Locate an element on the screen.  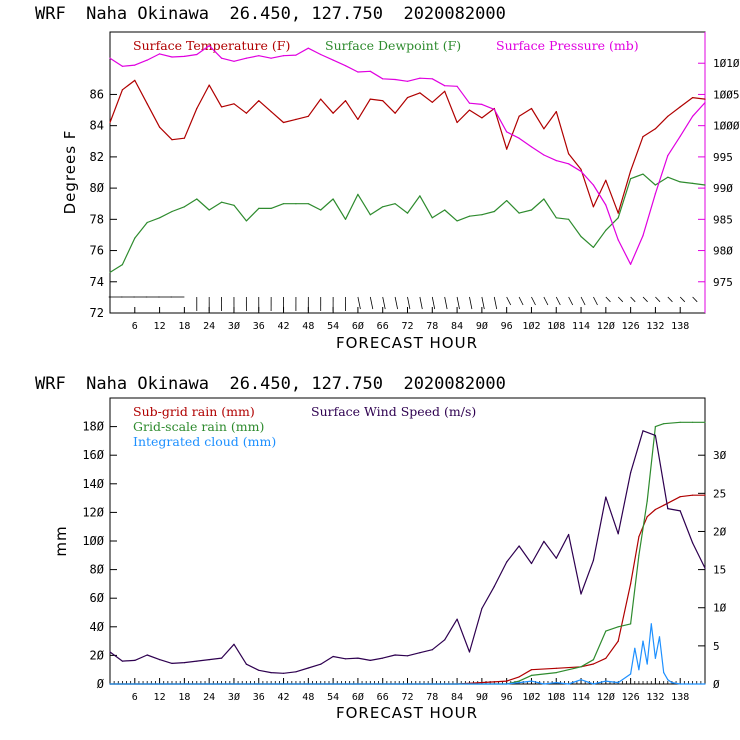
x-tick-label: 126 is located at coordinates (631, 697).